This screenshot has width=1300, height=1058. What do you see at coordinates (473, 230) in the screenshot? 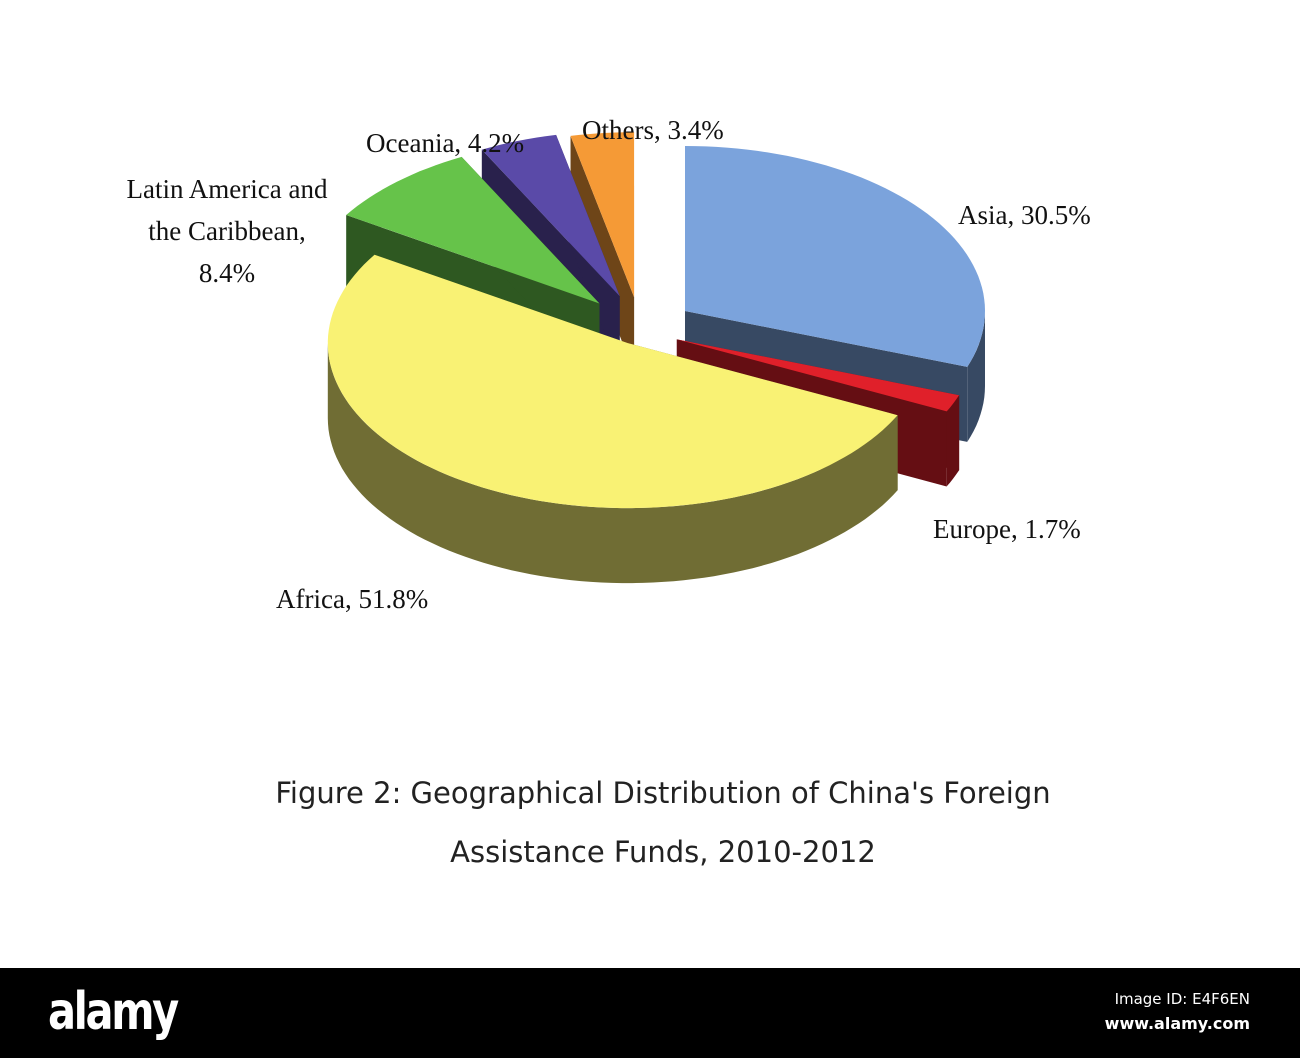
I see `slice-latin-america-and-the-caribbean` at bounding box center [473, 230].